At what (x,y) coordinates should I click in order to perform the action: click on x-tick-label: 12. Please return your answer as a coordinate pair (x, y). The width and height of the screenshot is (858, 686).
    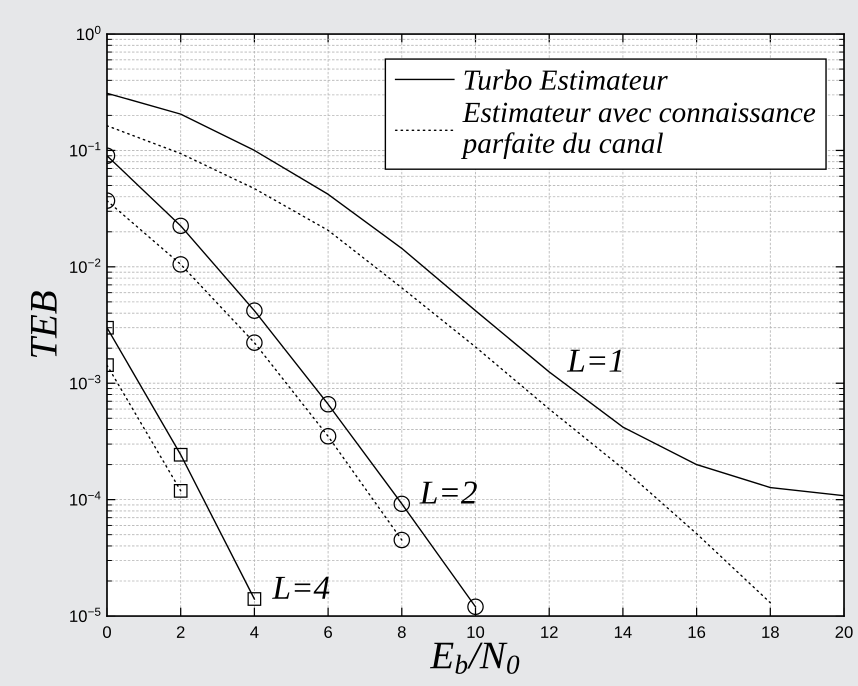
    Looking at the image, I should click on (549, 632).